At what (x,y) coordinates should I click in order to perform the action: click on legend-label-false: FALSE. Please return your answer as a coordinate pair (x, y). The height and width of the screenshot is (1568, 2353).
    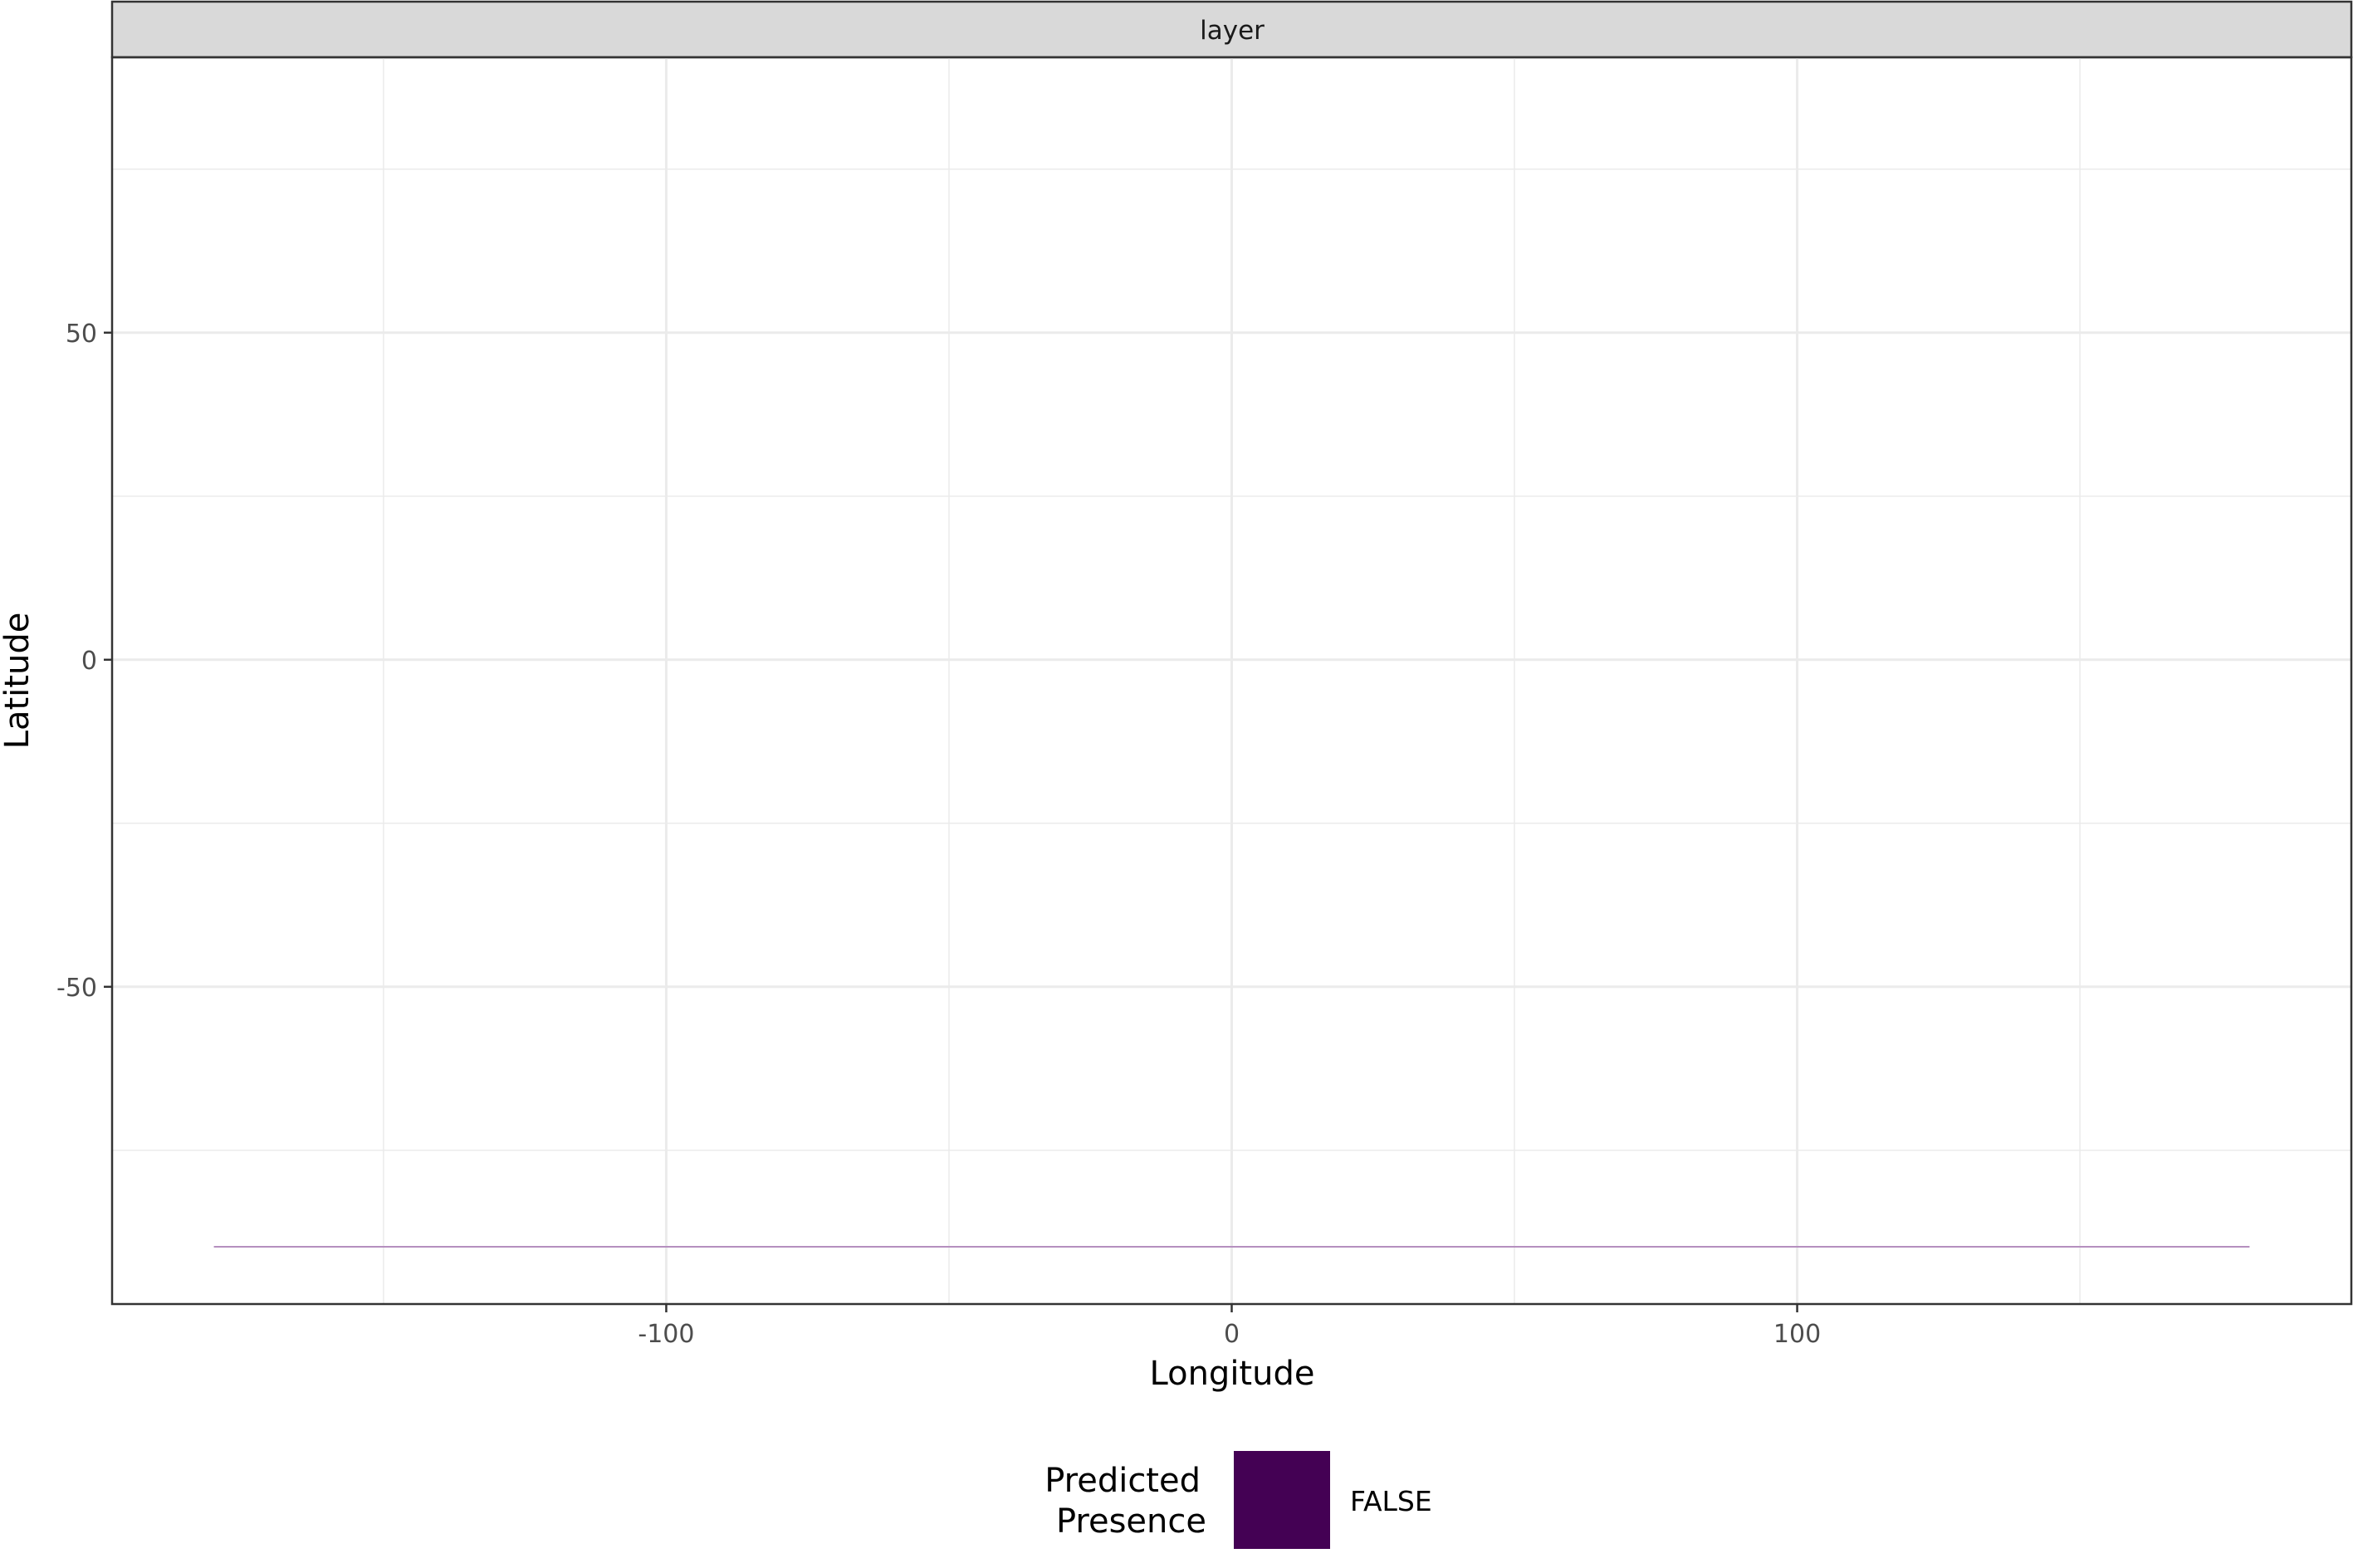
    Looking at the image, I should click on (1391, 1501).